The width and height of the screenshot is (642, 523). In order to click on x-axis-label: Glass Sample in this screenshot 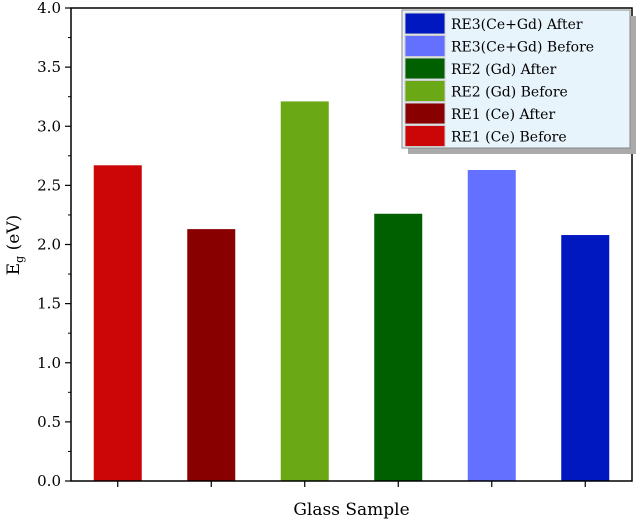, I will do `click(351, 510)`.